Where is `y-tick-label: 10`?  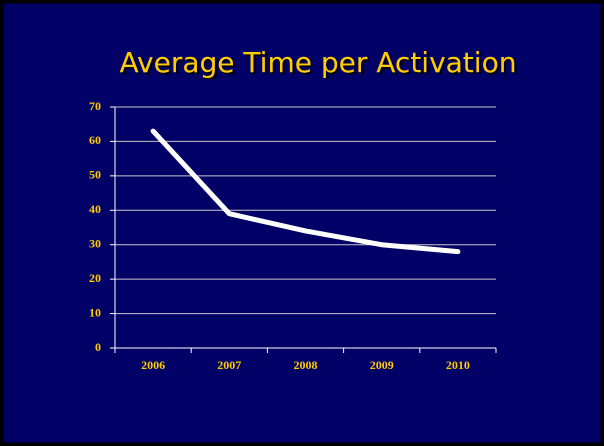 y-tick-label: 10 is located at coordinates (95, 312).